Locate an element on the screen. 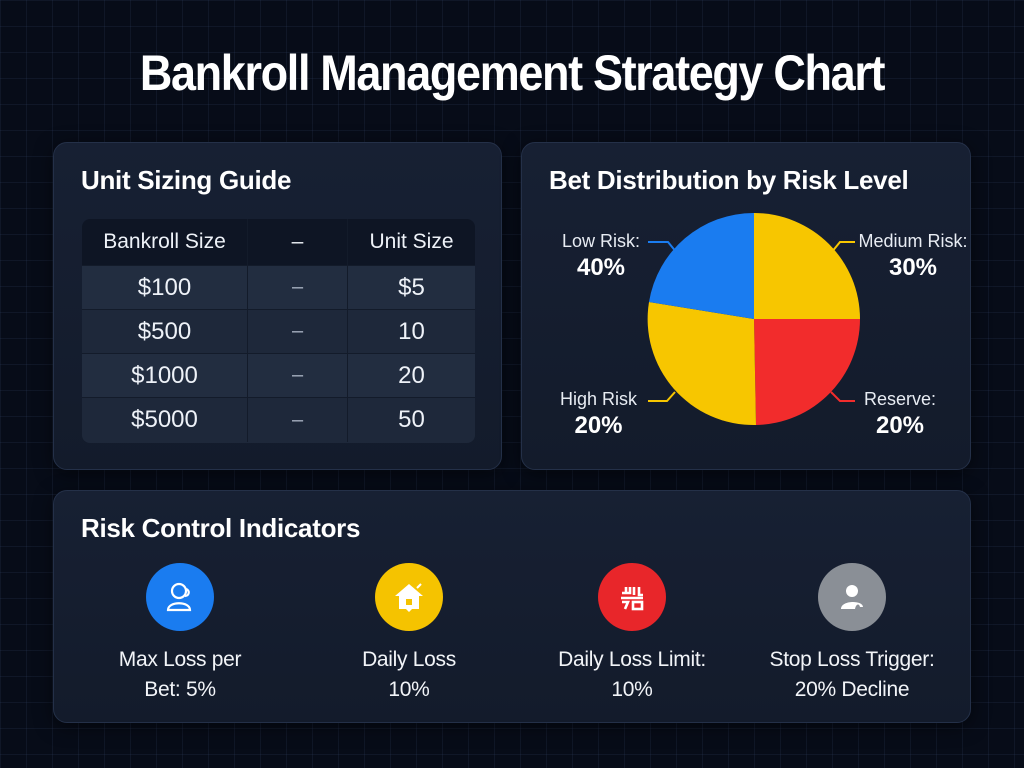  bankroll-cell: $1000 is located at coordinates (165, 375).